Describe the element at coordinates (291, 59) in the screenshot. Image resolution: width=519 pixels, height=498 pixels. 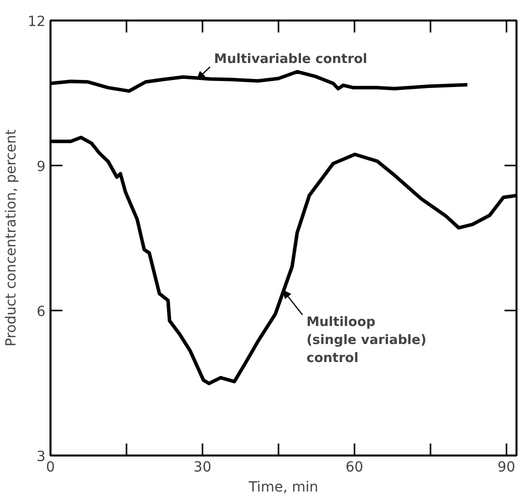
I see `annotation: Multivariable control` at that location.